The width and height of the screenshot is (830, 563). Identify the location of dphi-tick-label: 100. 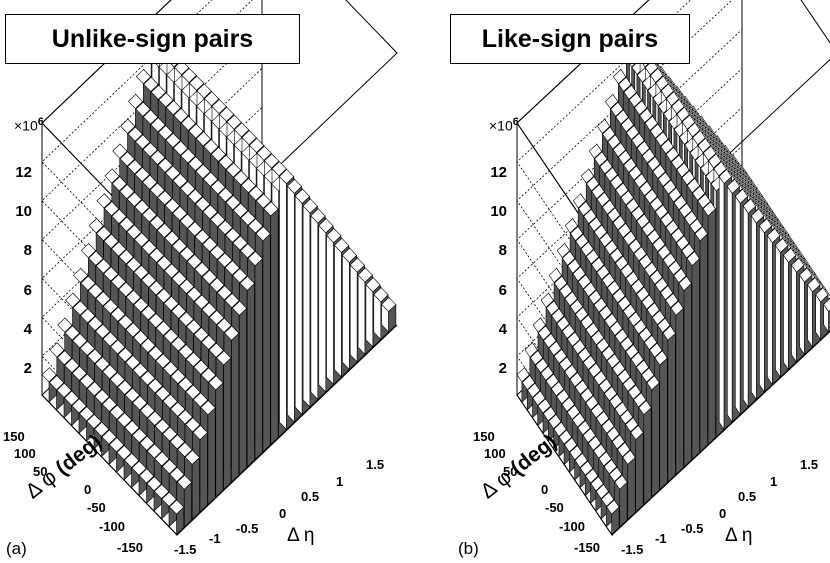
(495, 453).